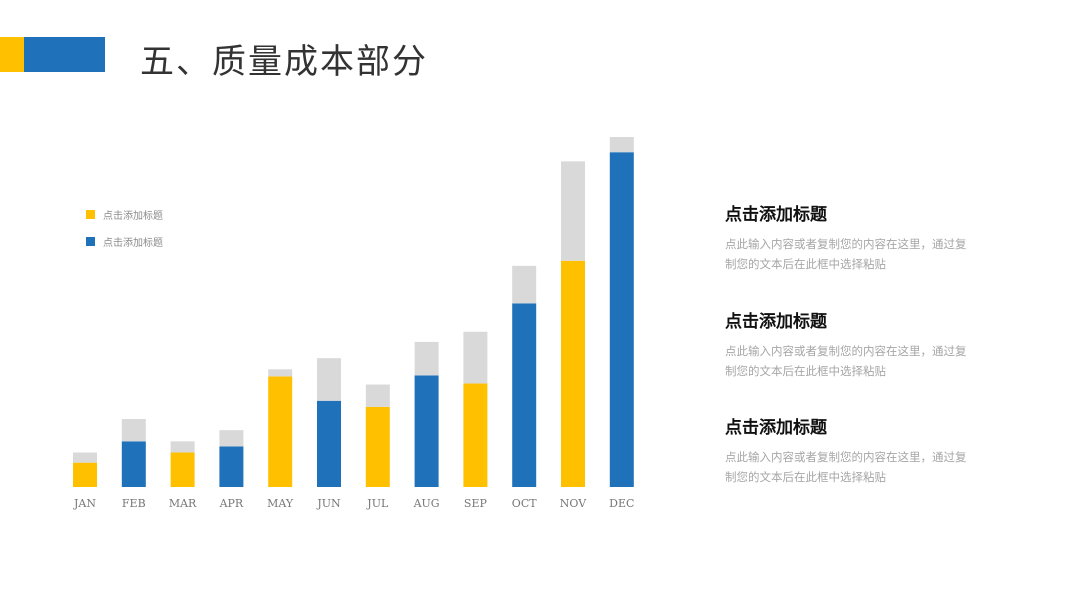  Describe the element at coordinates (133, 430) in the screenshot. I see `bar-feb-cap` at that location.